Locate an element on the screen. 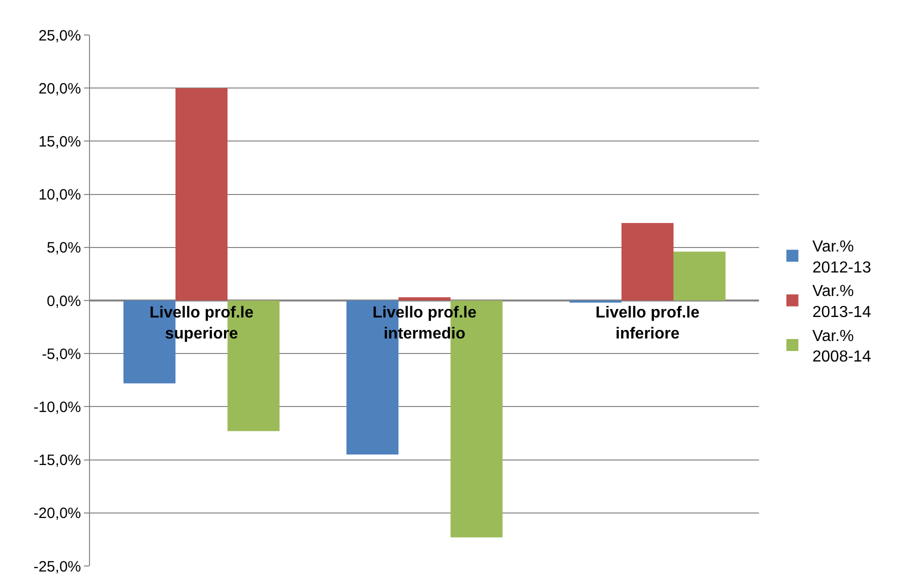  x-tick-label: Livello prof.le inferiore is located at coordinates (647, 323).